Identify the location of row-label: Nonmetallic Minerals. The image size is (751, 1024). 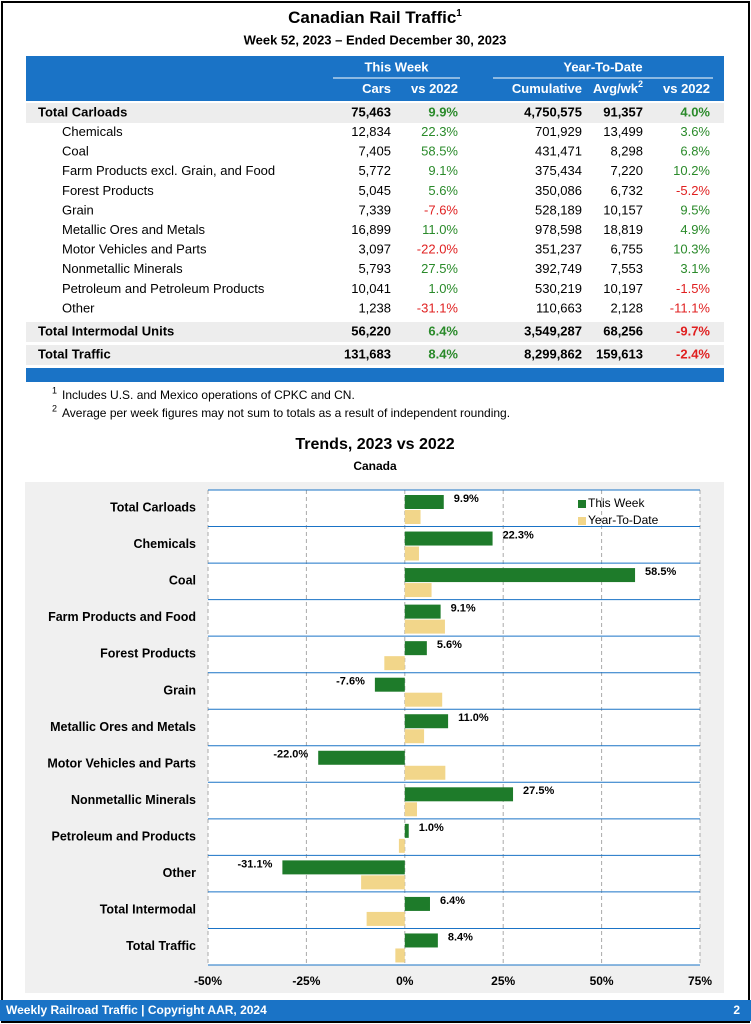
(122, 268).